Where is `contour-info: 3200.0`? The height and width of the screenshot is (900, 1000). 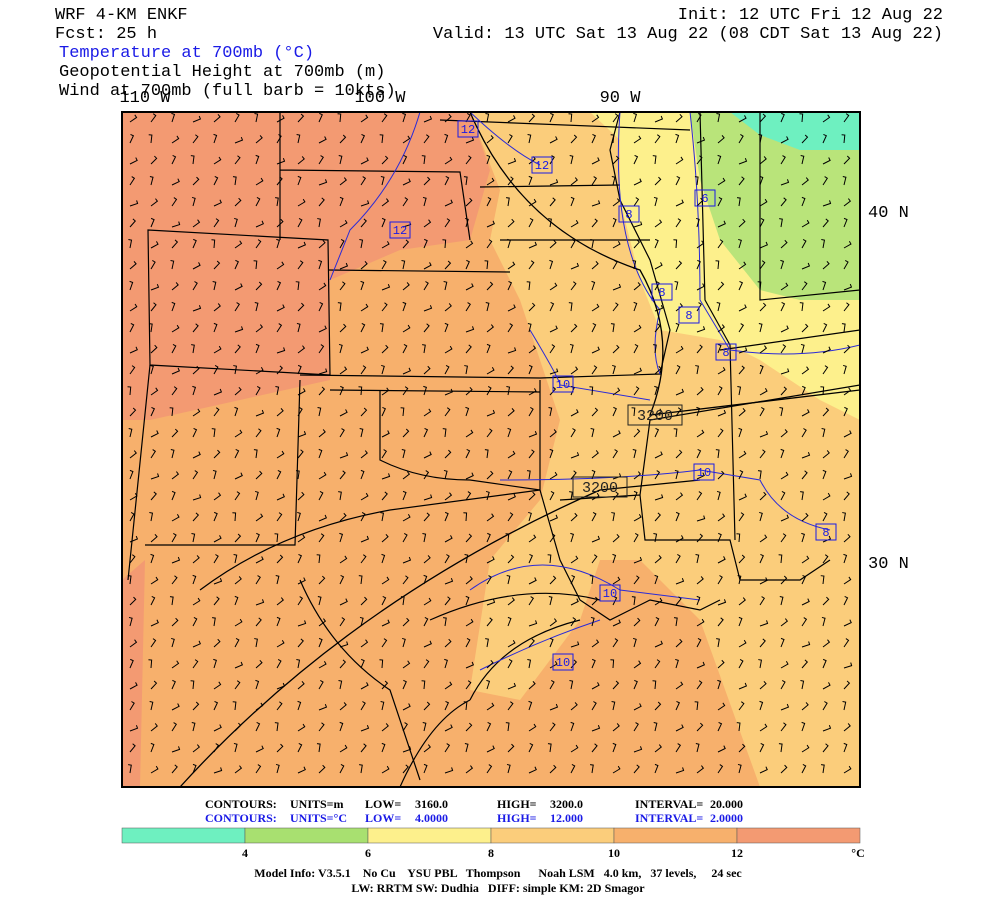
contour-info: 3200.0 is located at coordinates (566, 804).